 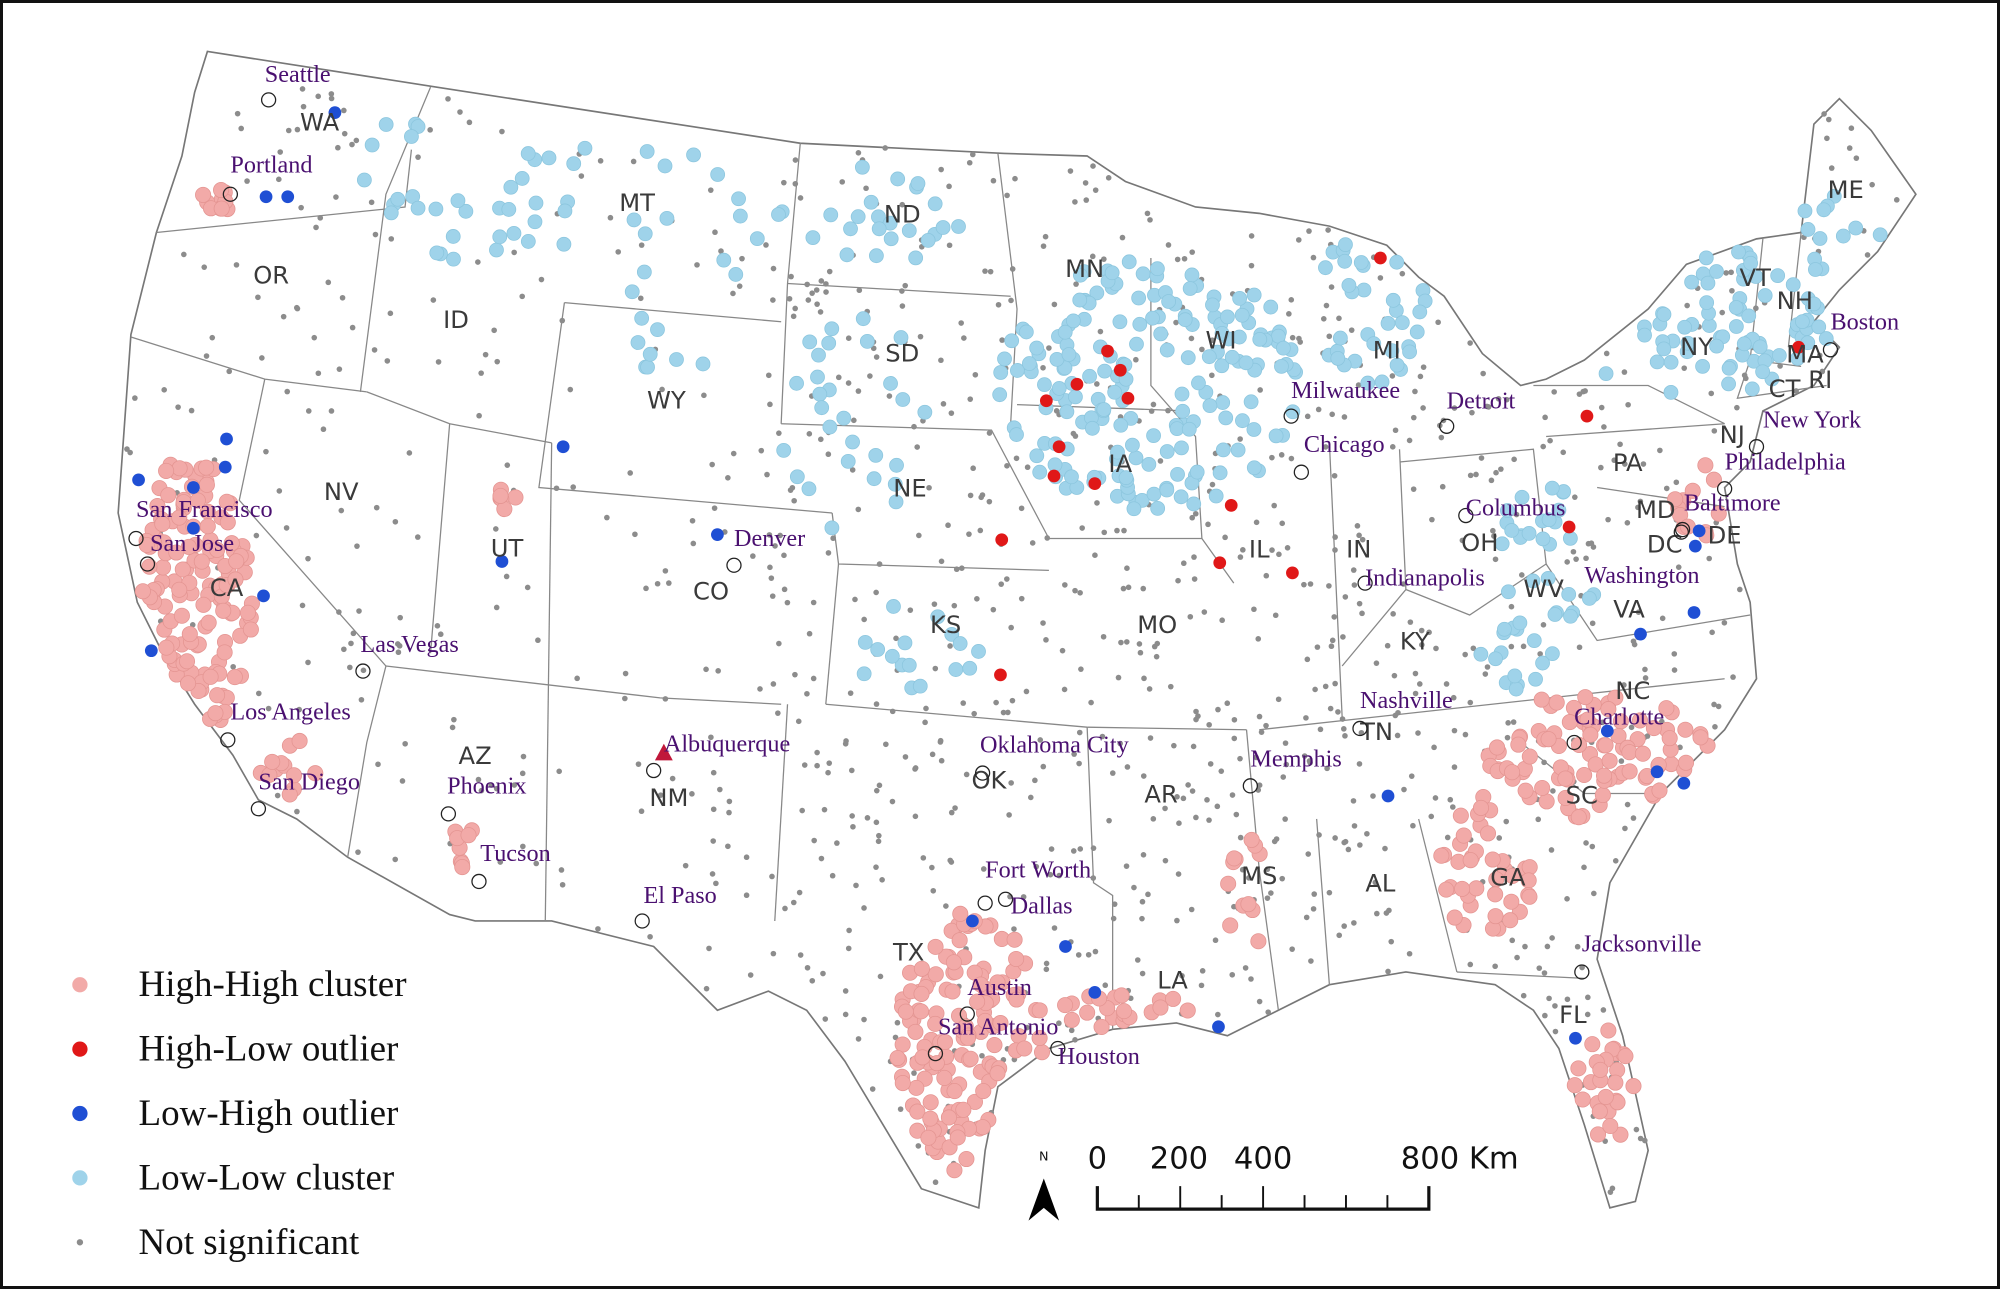 I want to click on city-label: San Francisco, so click(x=204, y=509).